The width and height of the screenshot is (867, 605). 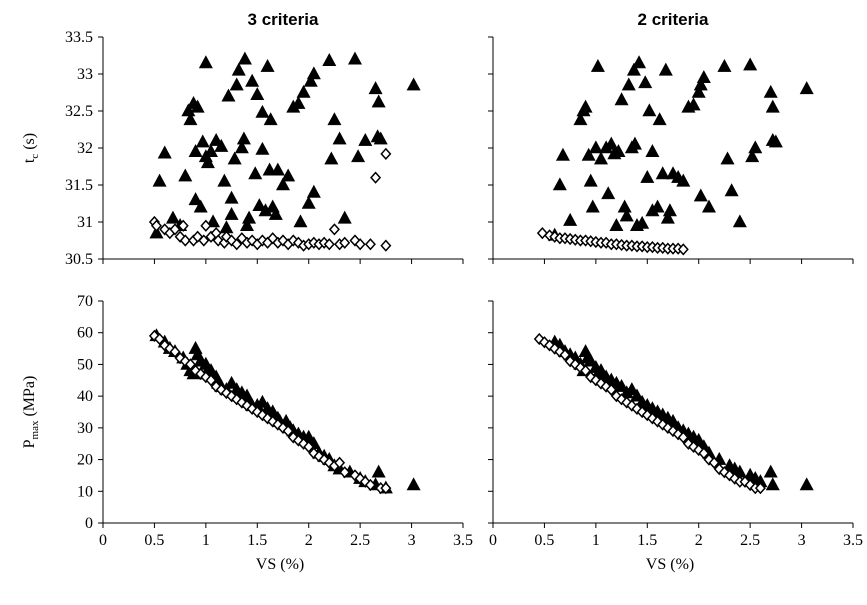 I want to click on y-tick-label: 32, so click(x=85, y=148).